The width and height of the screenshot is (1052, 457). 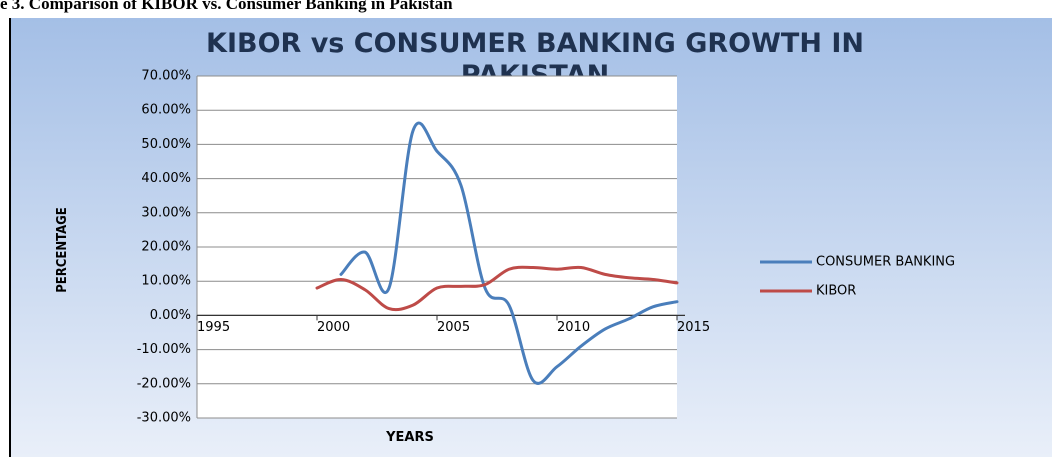 What do you see at coordinates (885, 262) in the screenshot?
I see `legend-label: CONSUMER BANKING` at bounding box center [885, 262].